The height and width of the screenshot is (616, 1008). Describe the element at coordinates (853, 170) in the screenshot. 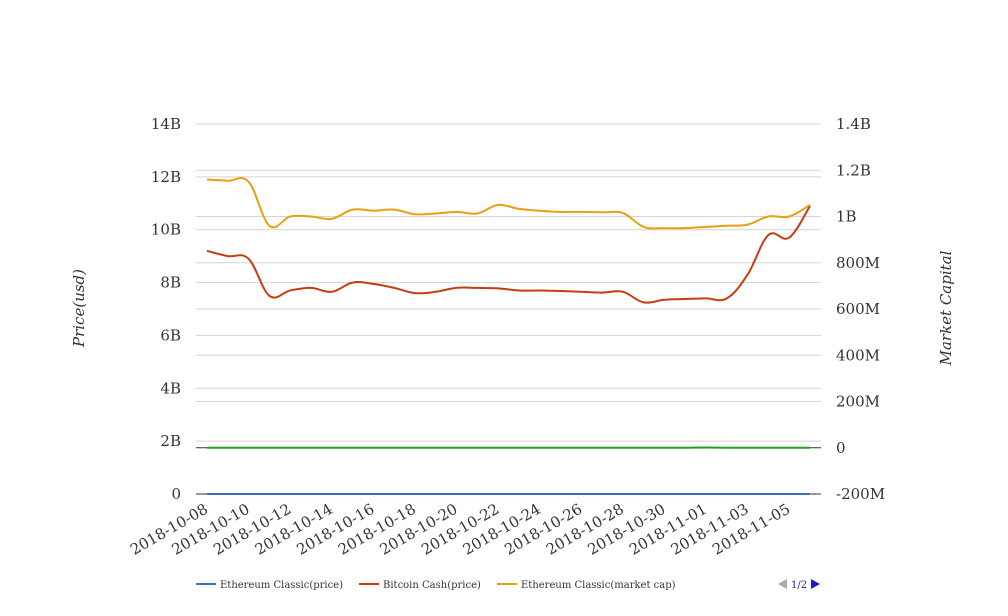

I see `y-tick-right-label: 1.2B` at that location.